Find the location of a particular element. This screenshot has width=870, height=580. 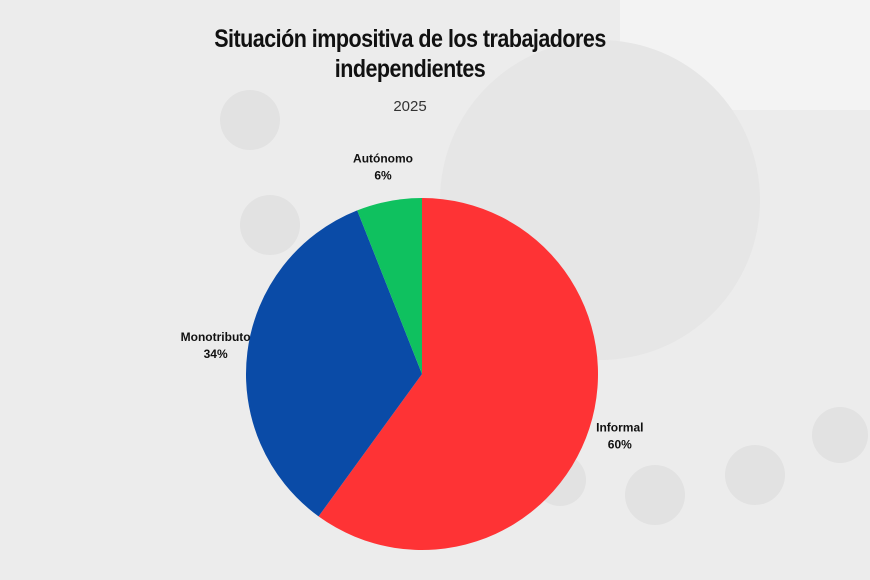

slice-label: Informal is located at coordinates (619, 427).